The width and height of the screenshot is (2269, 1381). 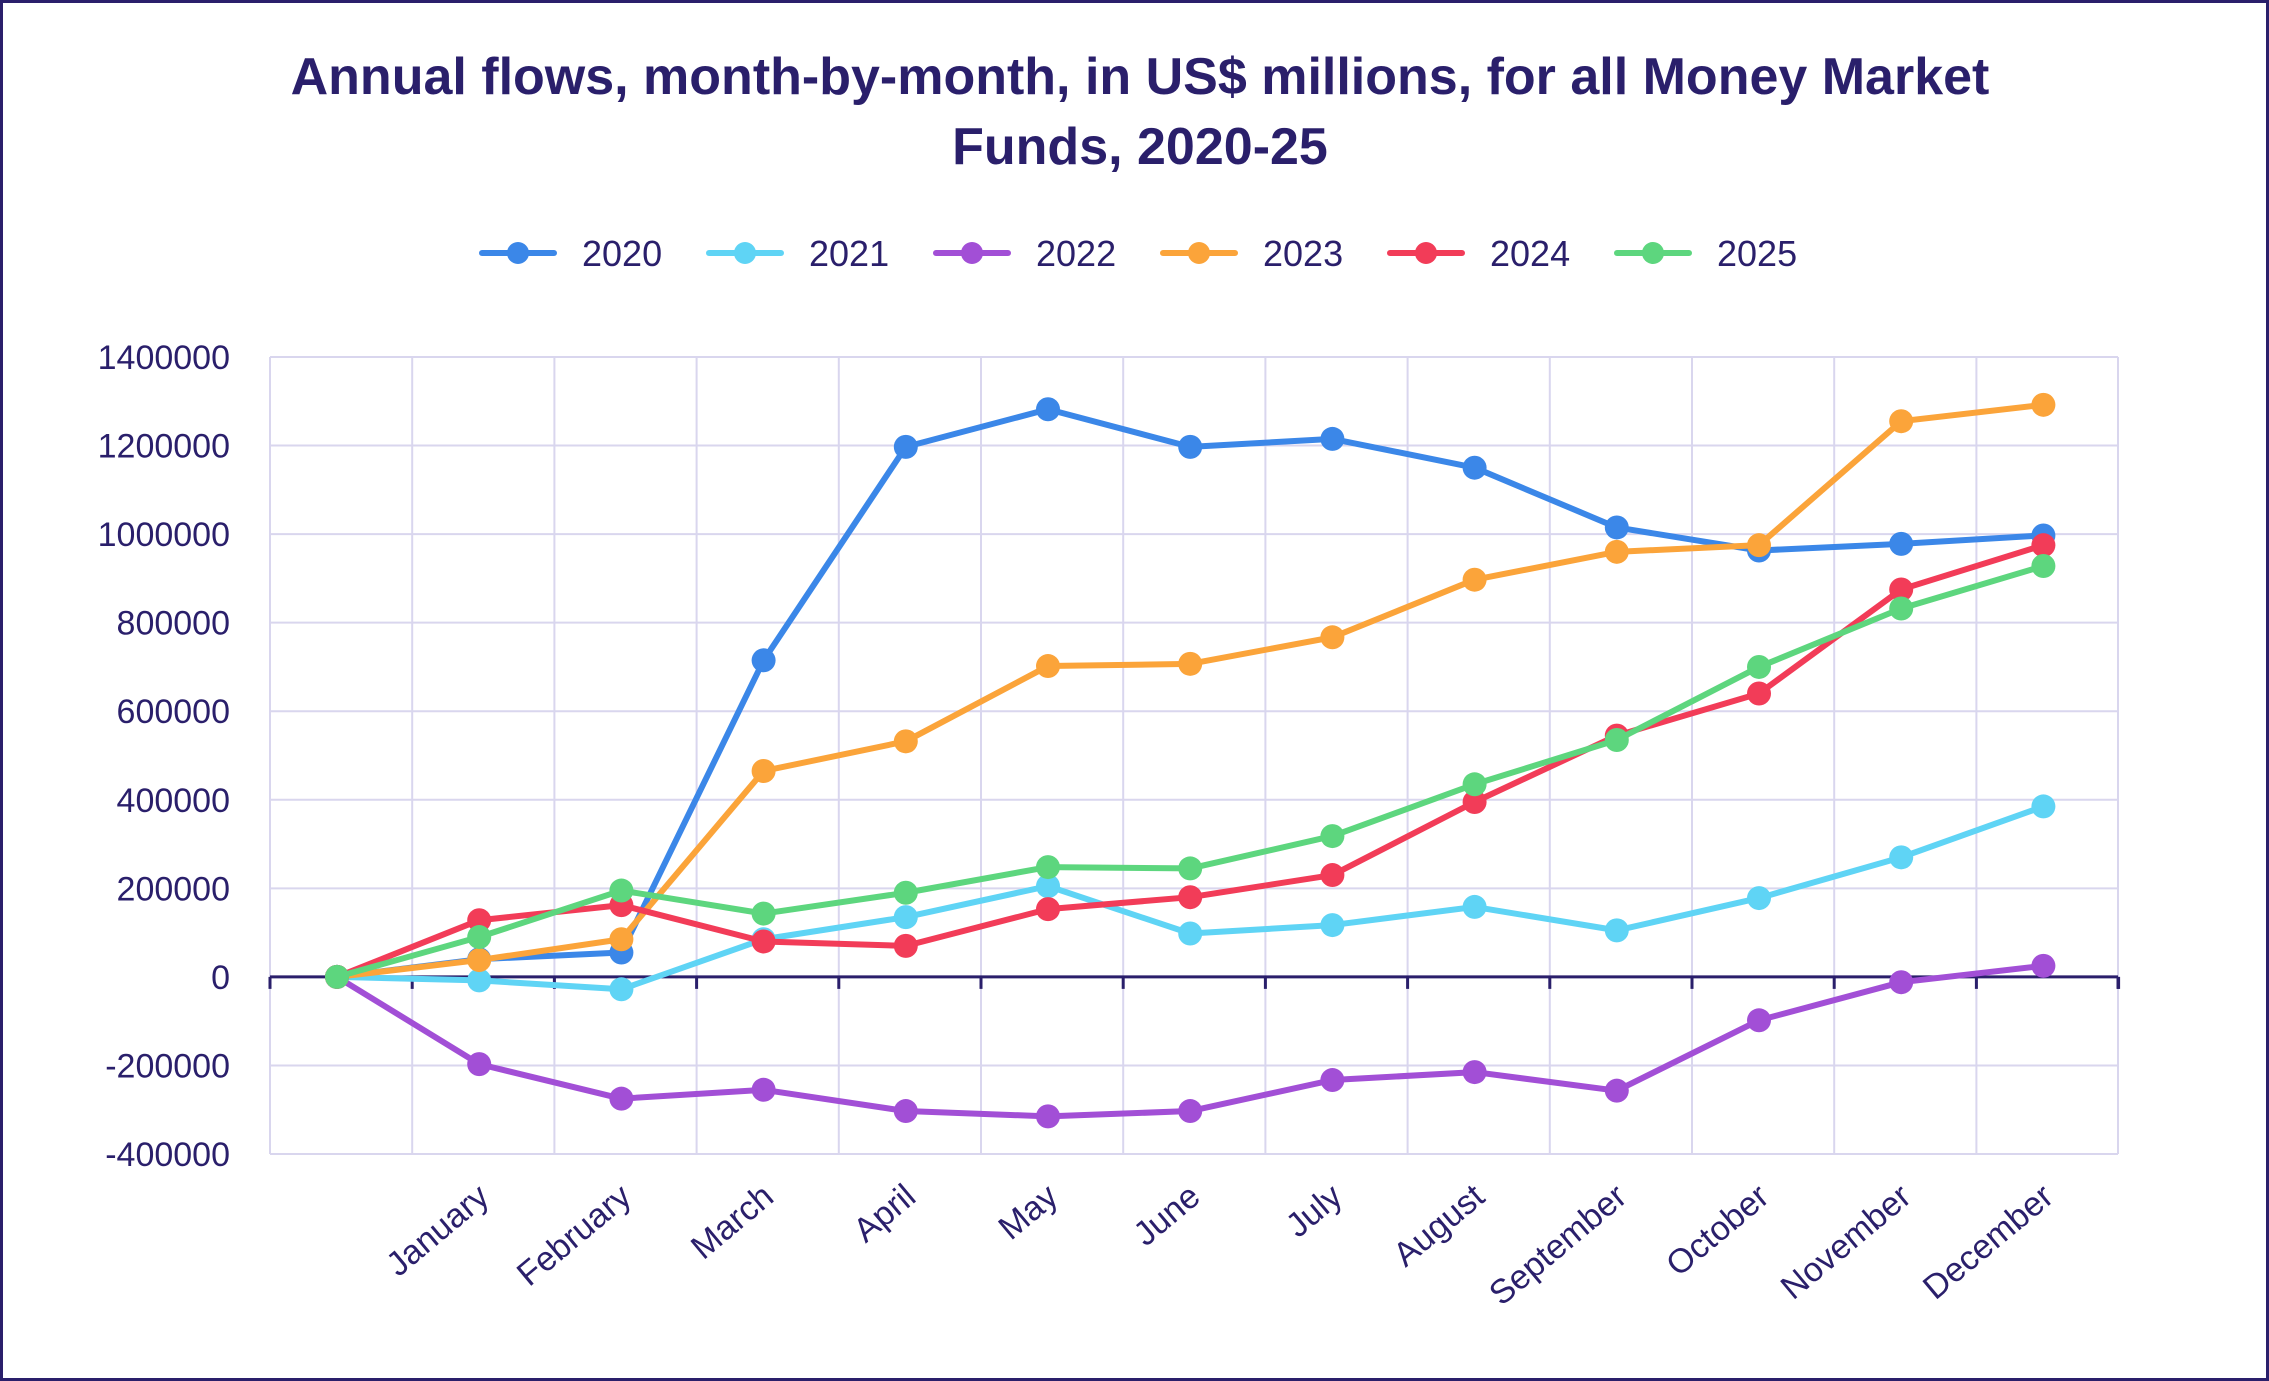 What do you see at coordinates (1024, 253) in the screenshot?
I see `legend-item-2022: 2022` at bounding box center [1024, 253].